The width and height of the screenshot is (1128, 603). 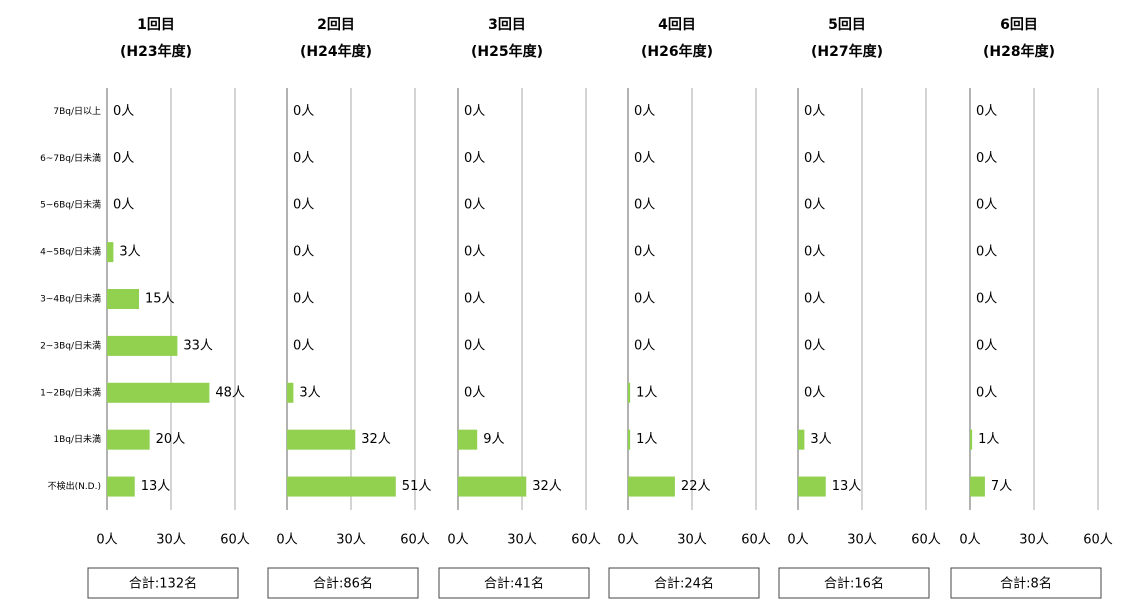 I want to click on data-label: 48人, so click(x=230, y=392).